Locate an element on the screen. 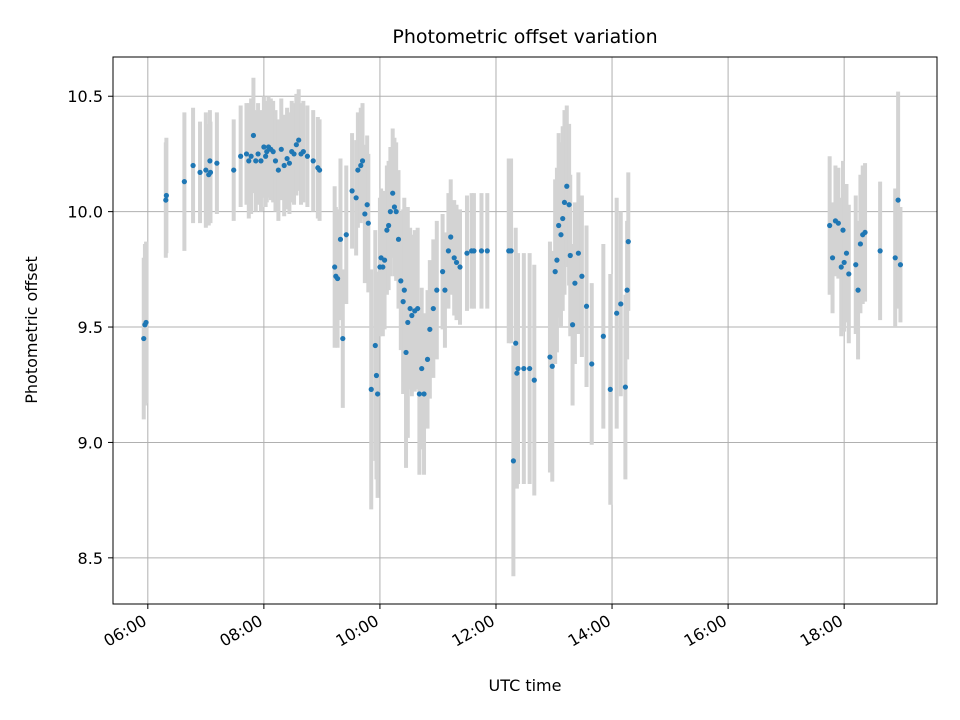 This screenshot has width=960, height=720. y-tick-label: 9.5 is located at coordinates (90, 327).